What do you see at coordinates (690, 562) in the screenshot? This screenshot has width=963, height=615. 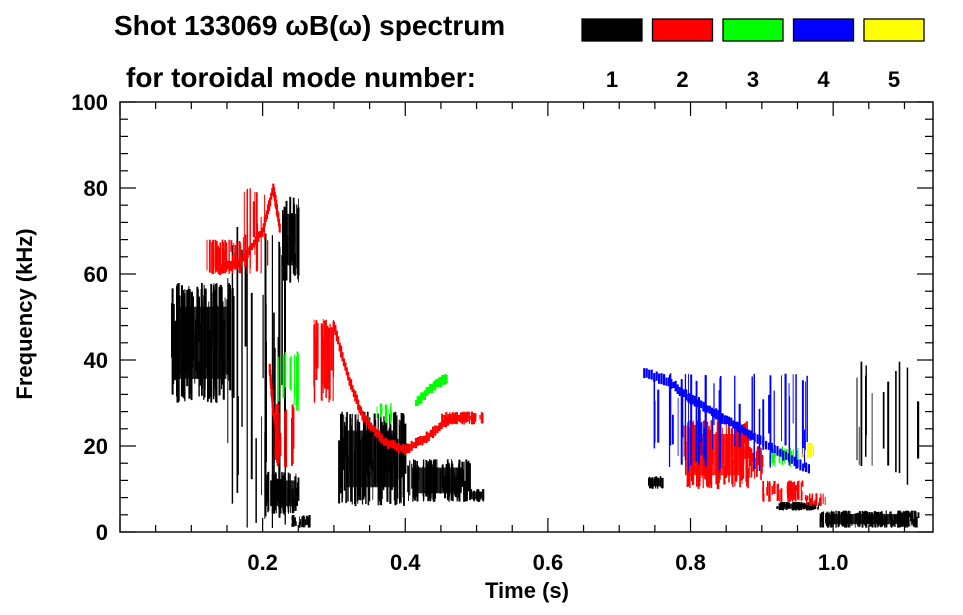 I see `x-tick-label: 0.8` at bounding box center [690, 562].